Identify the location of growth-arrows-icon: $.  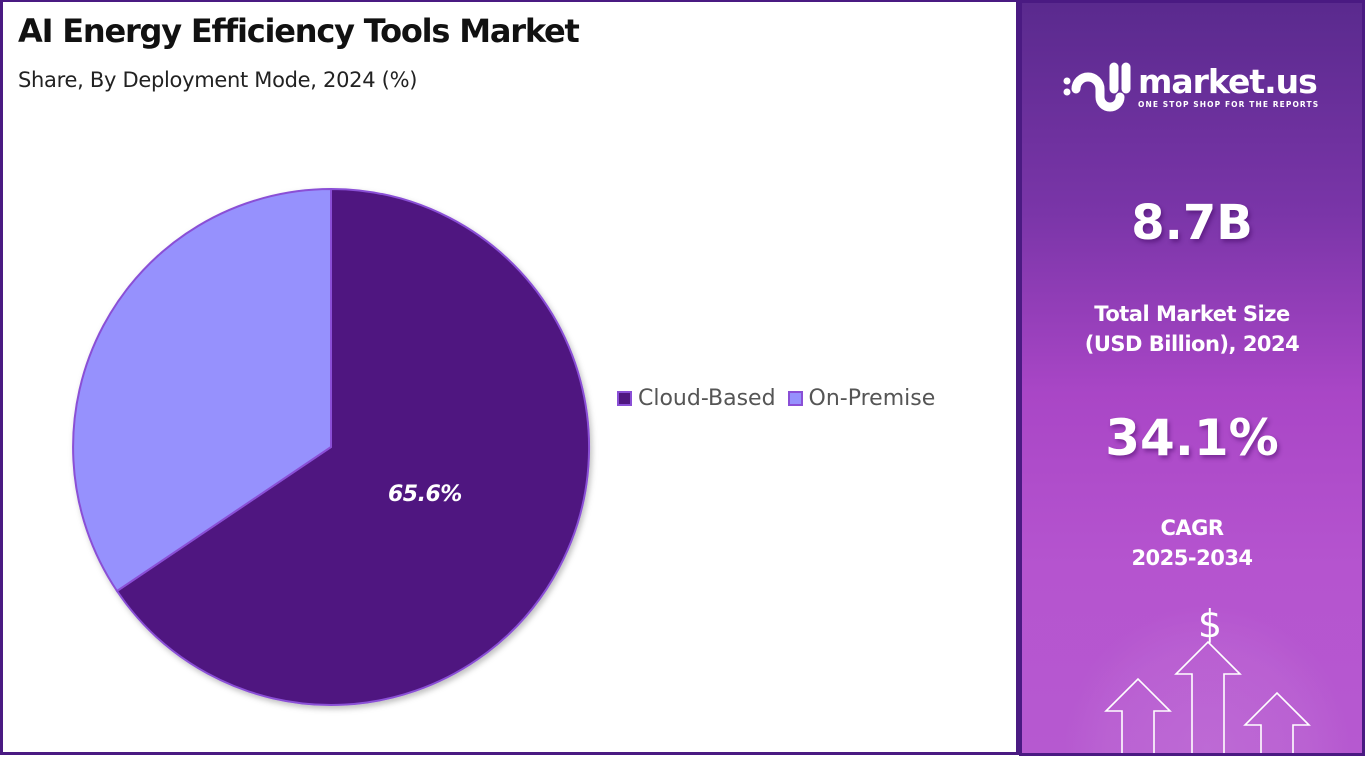
(1192, 673).